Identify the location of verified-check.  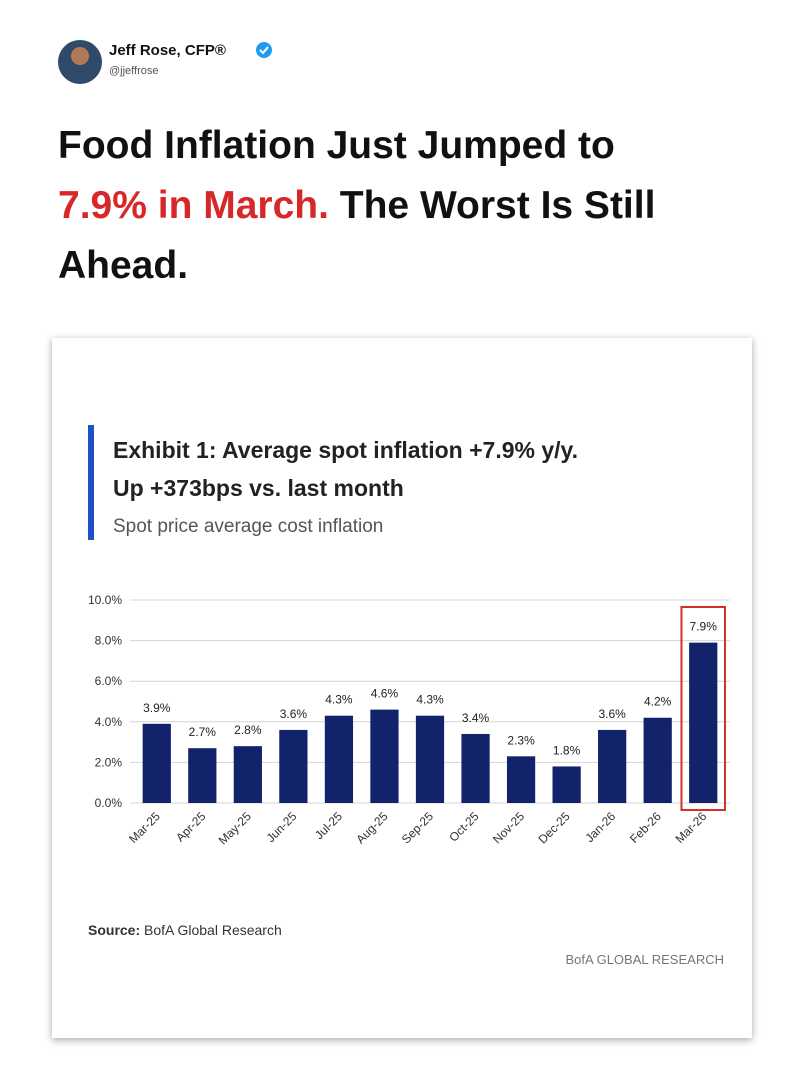
(264, 50).